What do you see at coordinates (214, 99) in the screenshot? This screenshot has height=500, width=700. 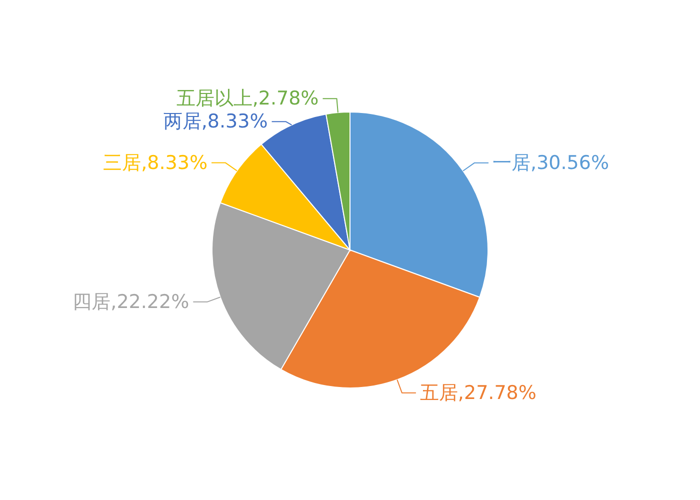 I see `slice-label: 五居以上` at bounding box center [214, 99].